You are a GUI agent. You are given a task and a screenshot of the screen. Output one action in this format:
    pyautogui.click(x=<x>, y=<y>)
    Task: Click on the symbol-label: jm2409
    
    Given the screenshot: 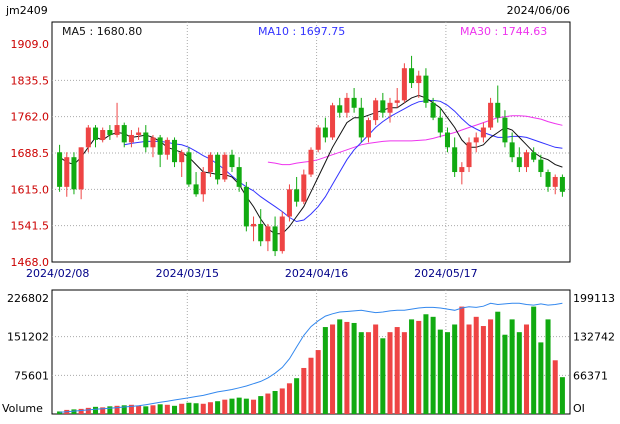 What is the action you would take?
    pyautogui.click(x=26, y=10)
    